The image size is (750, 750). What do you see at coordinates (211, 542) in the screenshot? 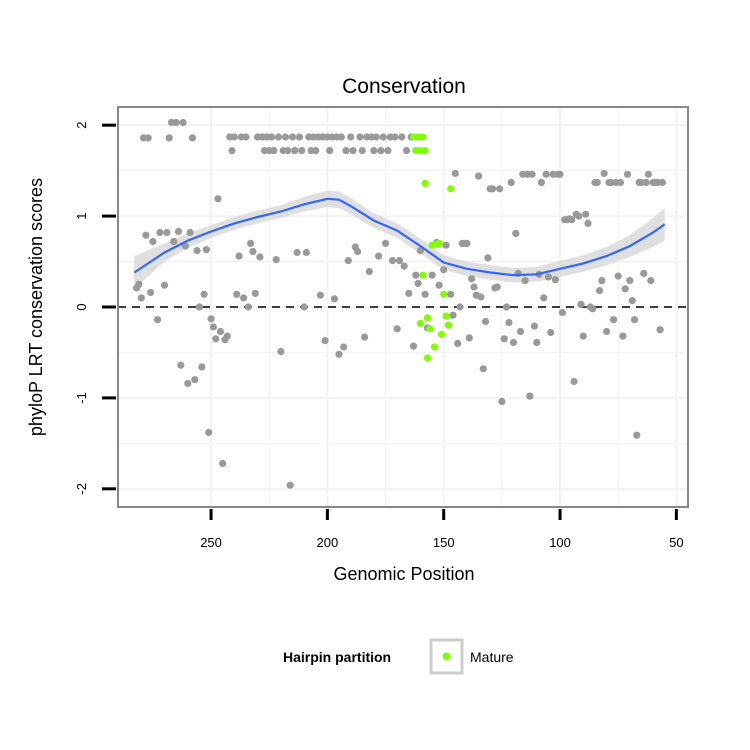
I see `x-tick-label: 250` at bounding box center [211, 542].